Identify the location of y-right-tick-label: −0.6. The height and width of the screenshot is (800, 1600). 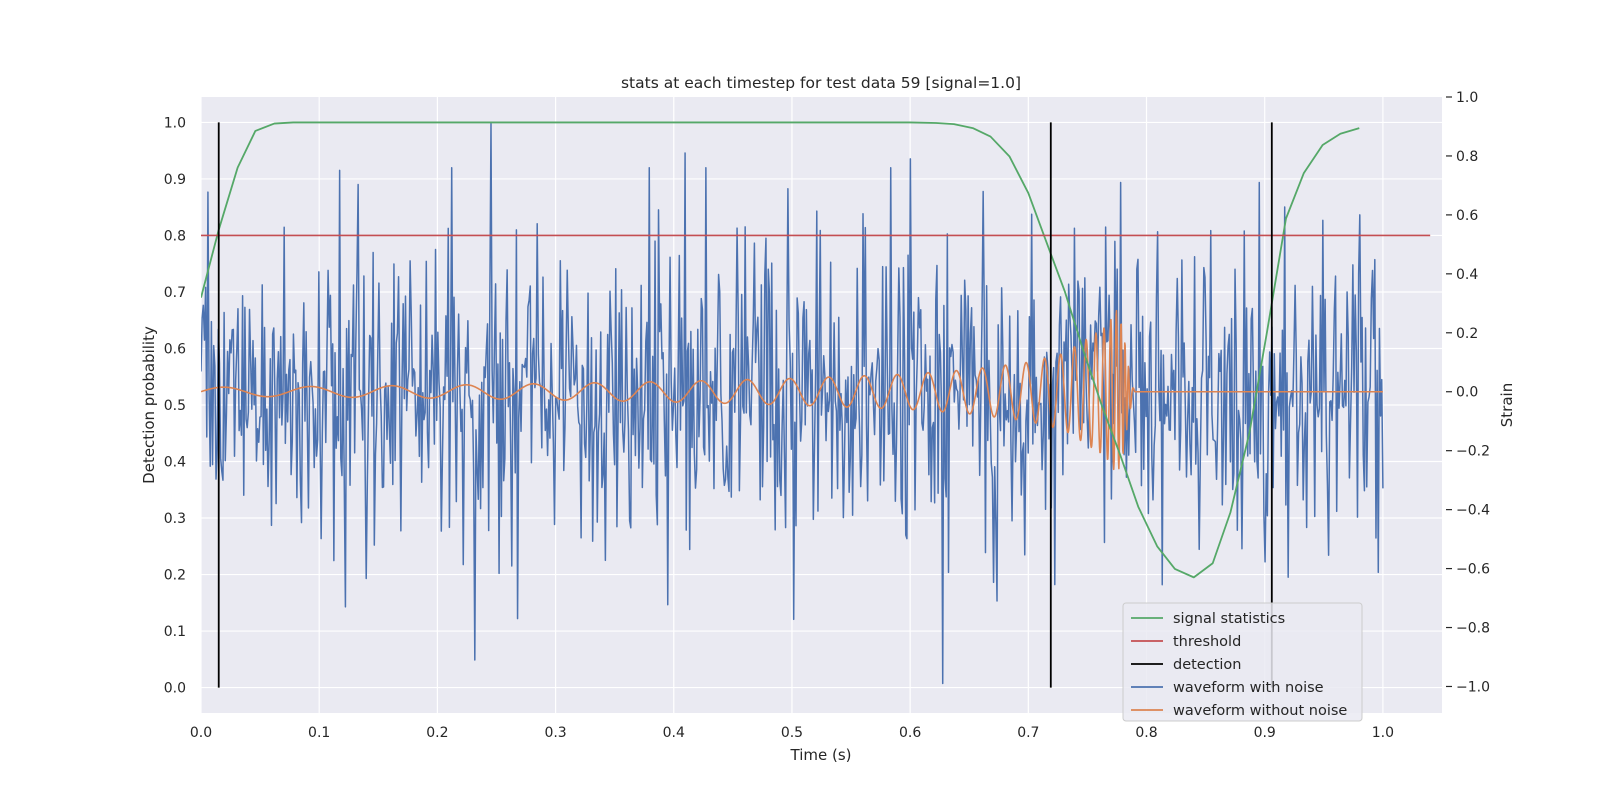
(1473, 570).